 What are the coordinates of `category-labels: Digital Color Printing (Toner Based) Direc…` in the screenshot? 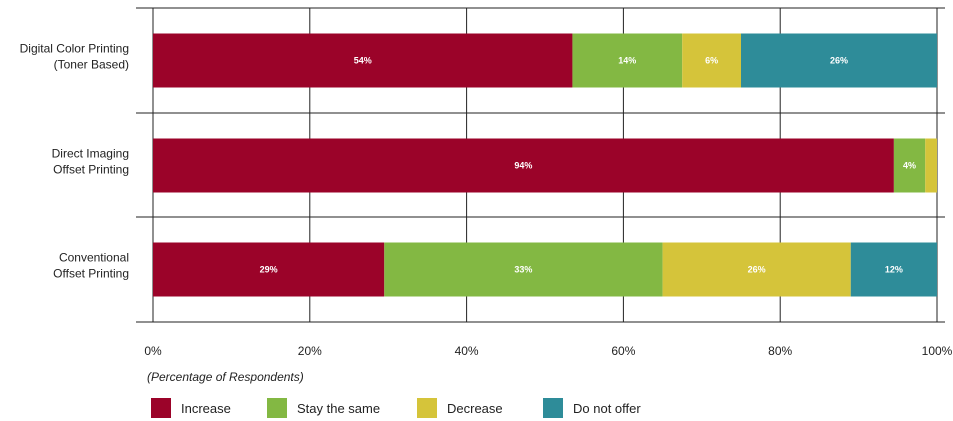 It's located at (74, 161).